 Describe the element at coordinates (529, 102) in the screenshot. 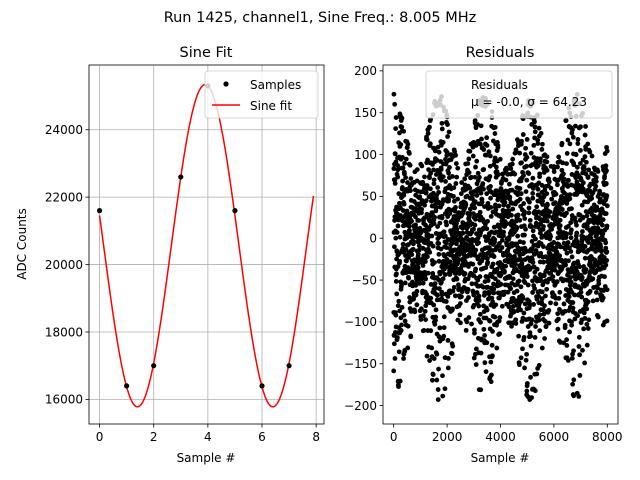

I see `residuals-legend-stats: μ = -0.0, σ = 64.23` at that location.